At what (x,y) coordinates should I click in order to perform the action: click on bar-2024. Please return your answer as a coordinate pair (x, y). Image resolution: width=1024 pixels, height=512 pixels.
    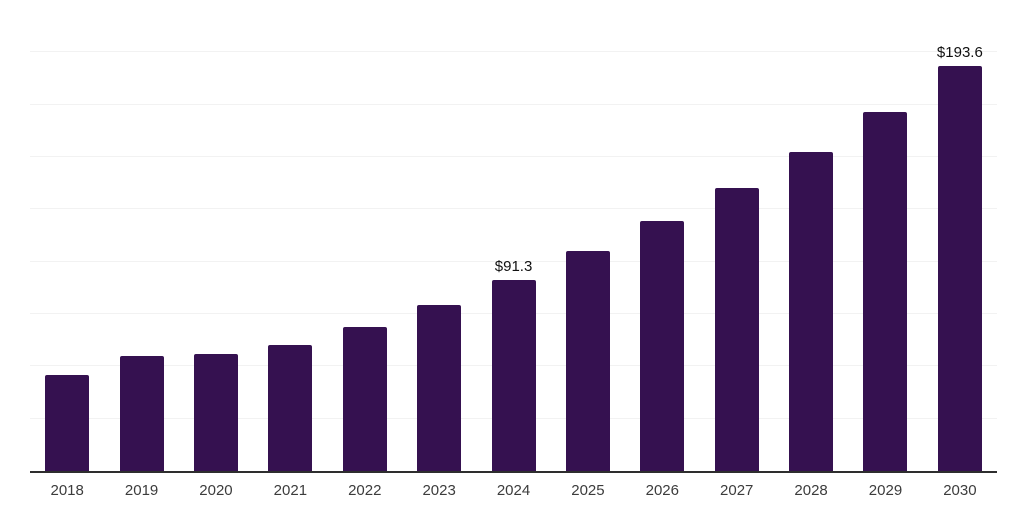
    Looking at the image, I should click on (513, 375).